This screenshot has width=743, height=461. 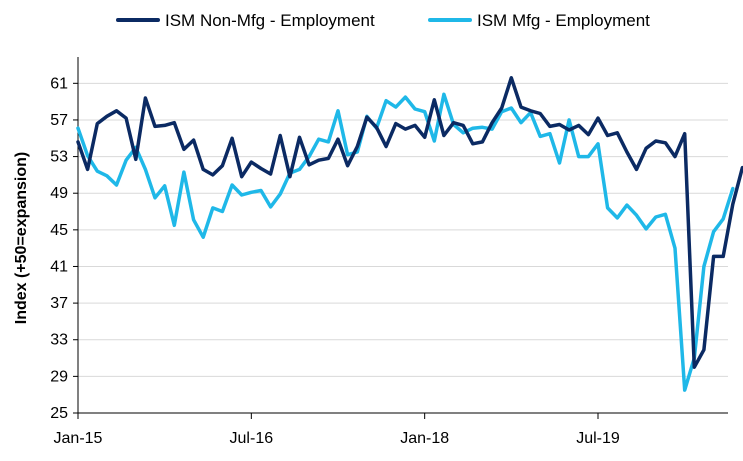 I want to click on y-axis-title: Index (+50=expansion), so click(x=21, y=238).